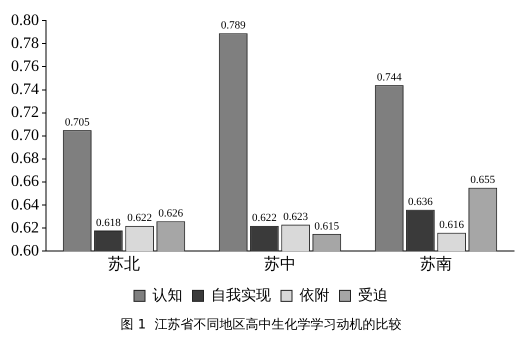 The height and width of the screenshot is (343, 532). What do you see at coordinates (436, 263) in the screenshot?
I see `x-tick-label: 苏南` at bounding box center [436, 263].